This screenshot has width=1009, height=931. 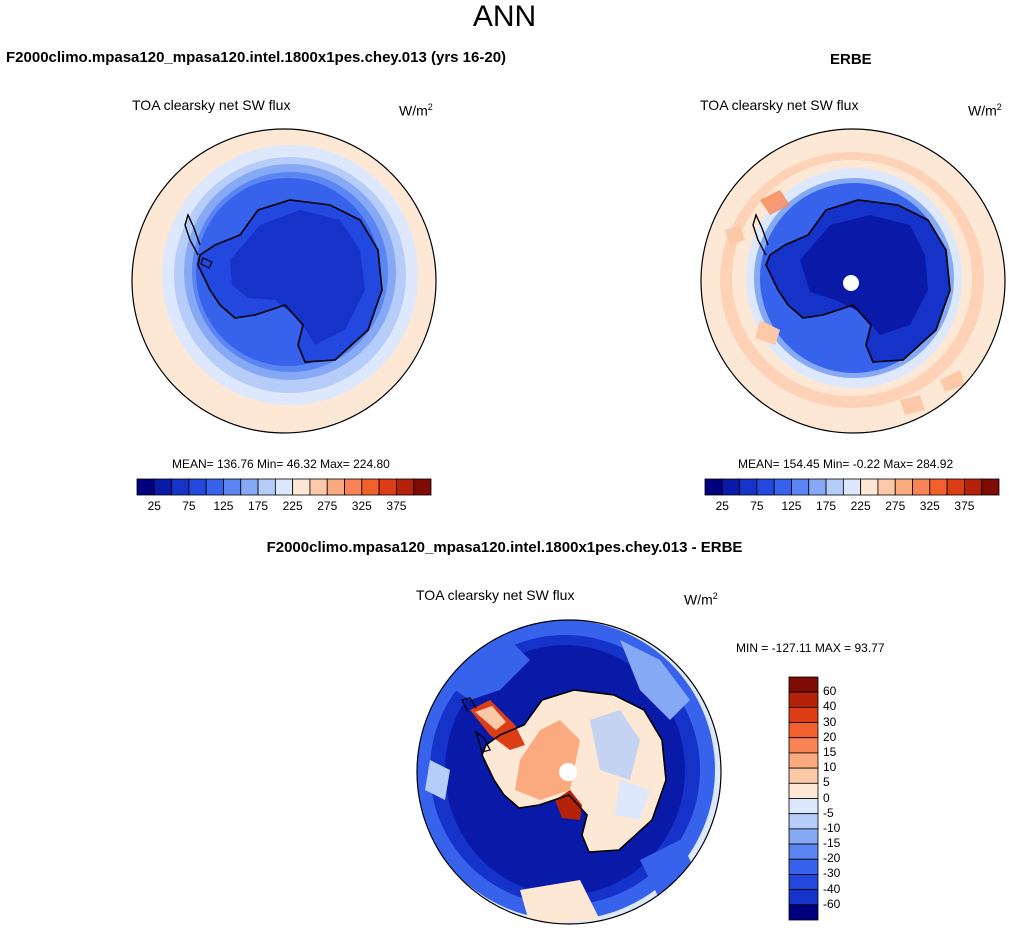 I want to click on diff-colorbar, so click(x=803, y=798).